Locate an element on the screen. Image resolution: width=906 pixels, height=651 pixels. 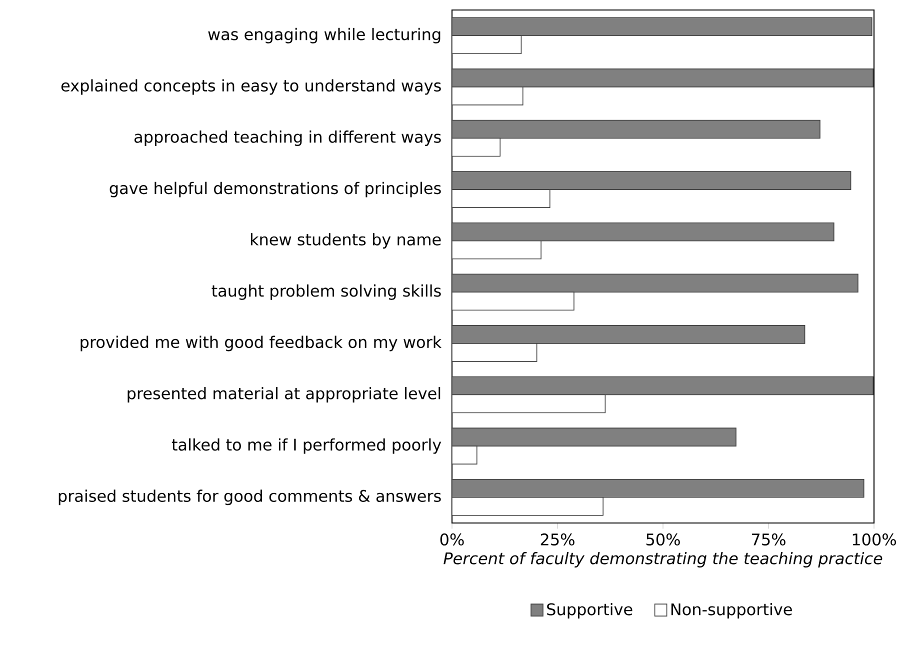
y-tick-label: taught problem solving skills is located at coordinates (326, 292).